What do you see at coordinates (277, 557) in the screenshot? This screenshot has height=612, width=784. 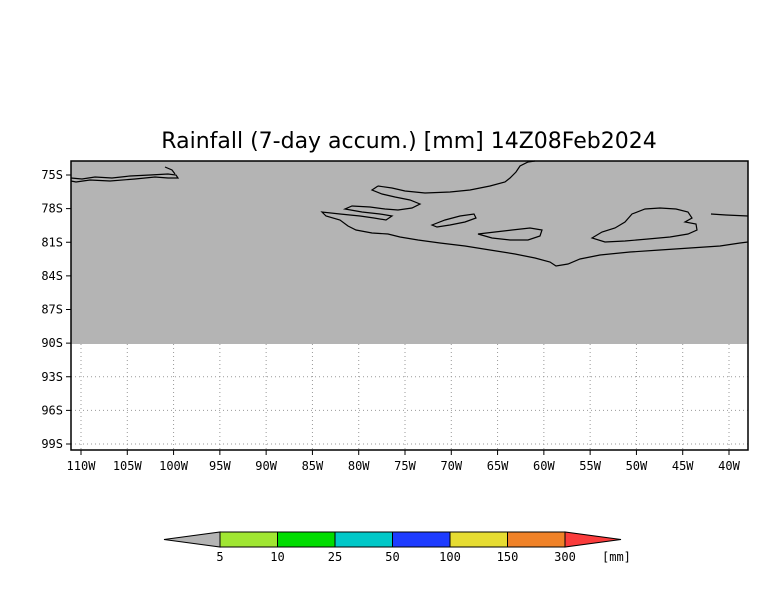 I see `colorbar-label: 10` at bounding box center [277, 557].